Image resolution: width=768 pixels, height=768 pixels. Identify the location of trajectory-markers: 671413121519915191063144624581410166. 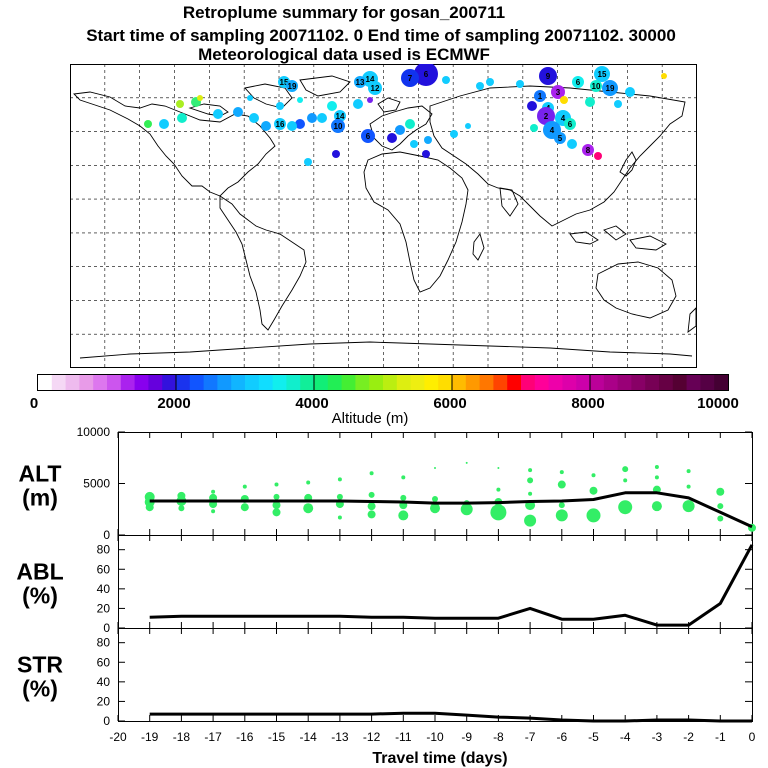
(405, 115).